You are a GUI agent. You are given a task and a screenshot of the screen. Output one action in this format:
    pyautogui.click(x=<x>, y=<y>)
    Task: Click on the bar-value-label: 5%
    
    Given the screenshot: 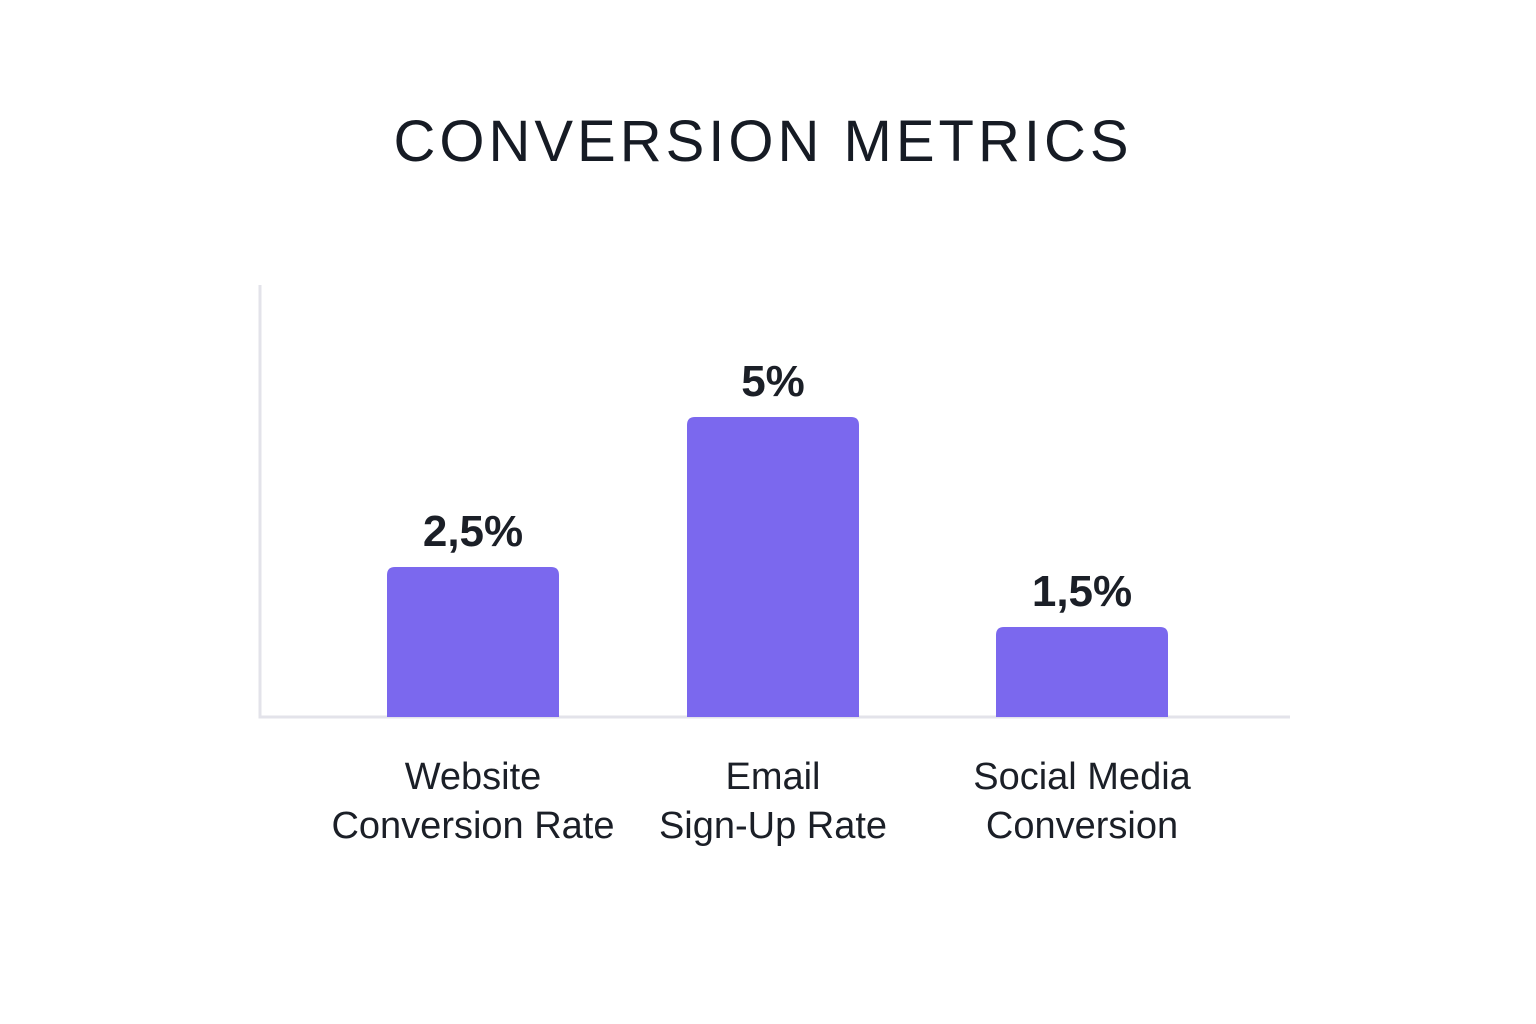 What is the action you would take?
    pyautogui.click(x=773, y=381)
    